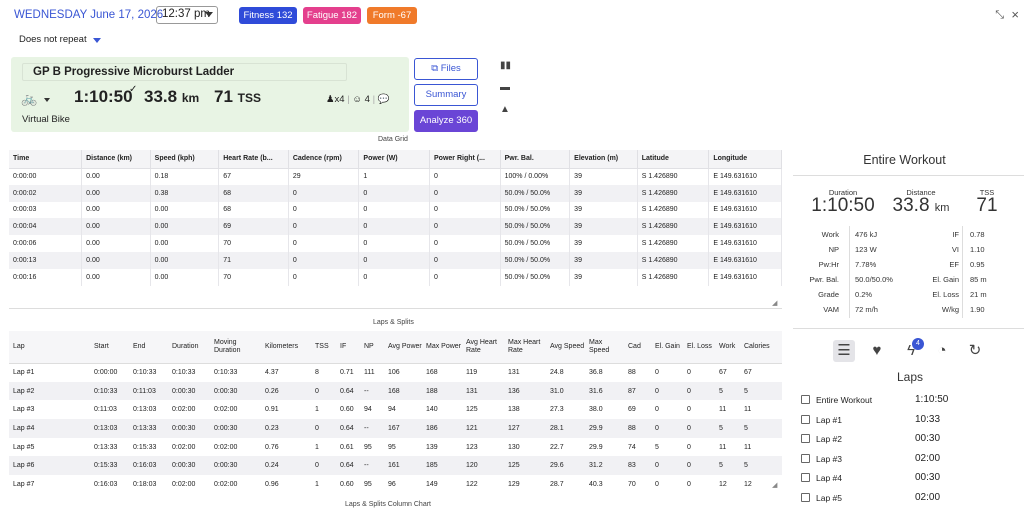 The width and height of the screenshot is (1024, 516). What do you see at coordinates (836, 400) in the screenshot?
I see `lap-checkbox-item: Entire Workout` at bounding box center [836, 400].